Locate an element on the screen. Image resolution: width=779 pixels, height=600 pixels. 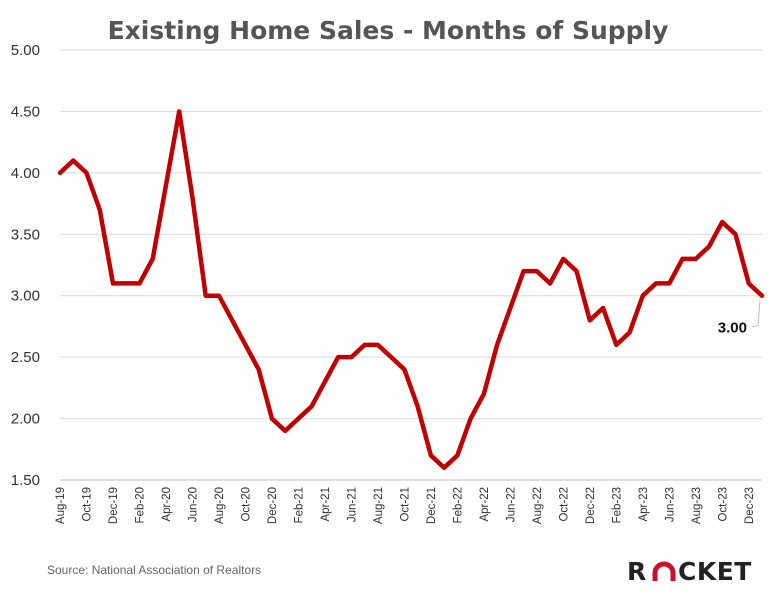
x-tick-label: Jun-20 is located at coordinates (193, 504).